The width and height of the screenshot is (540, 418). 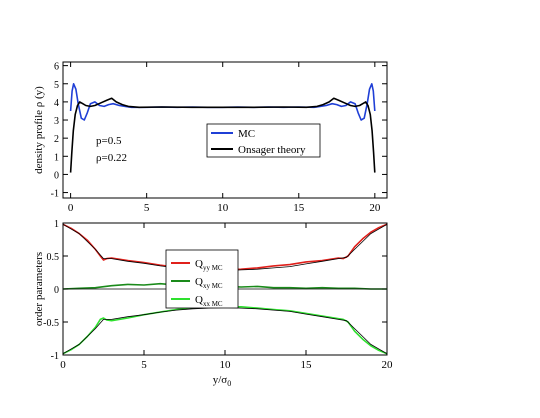 What do you see at coordinates (209, 301) in the screenshot?
I see `legend-label-qxx: Qxx MC` at bounding box center [209, 301].